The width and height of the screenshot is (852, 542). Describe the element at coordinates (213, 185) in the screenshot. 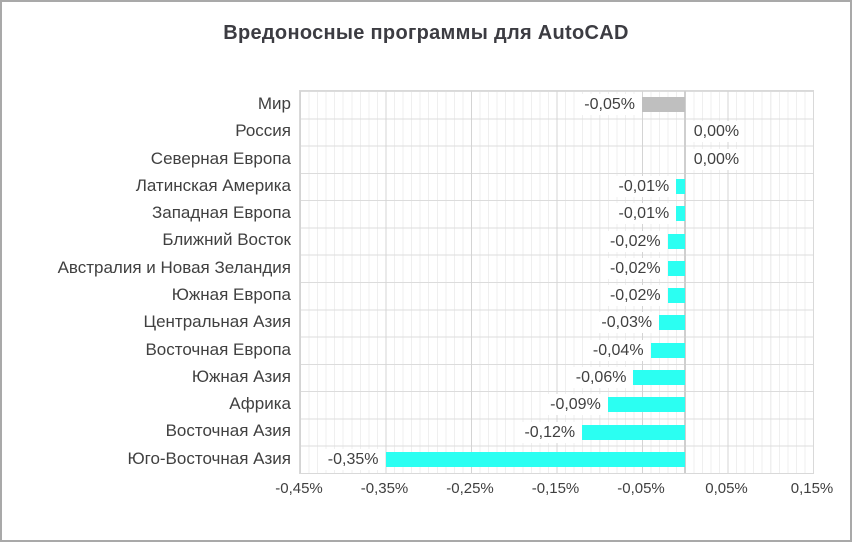

I see `category-label: Латинская Америка` at that location.